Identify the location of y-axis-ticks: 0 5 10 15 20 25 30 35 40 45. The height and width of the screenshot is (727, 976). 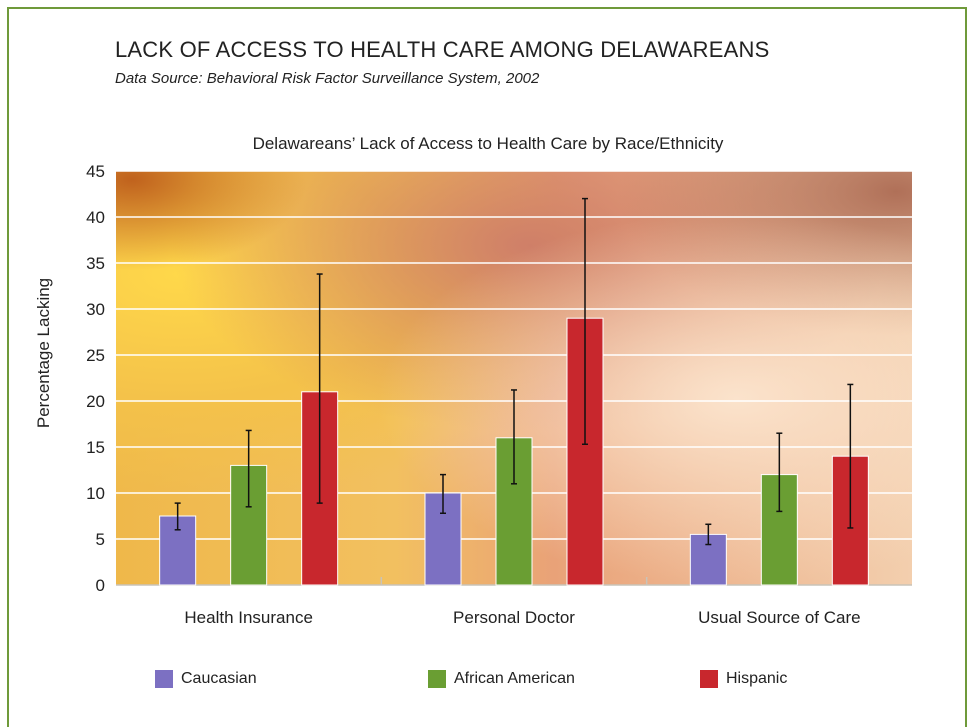
(95, 378).